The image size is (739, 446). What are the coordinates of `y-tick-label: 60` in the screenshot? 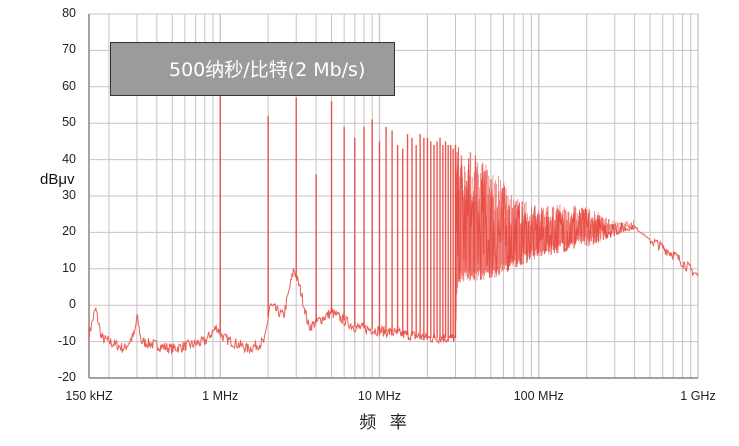 It's located at (69, 85).